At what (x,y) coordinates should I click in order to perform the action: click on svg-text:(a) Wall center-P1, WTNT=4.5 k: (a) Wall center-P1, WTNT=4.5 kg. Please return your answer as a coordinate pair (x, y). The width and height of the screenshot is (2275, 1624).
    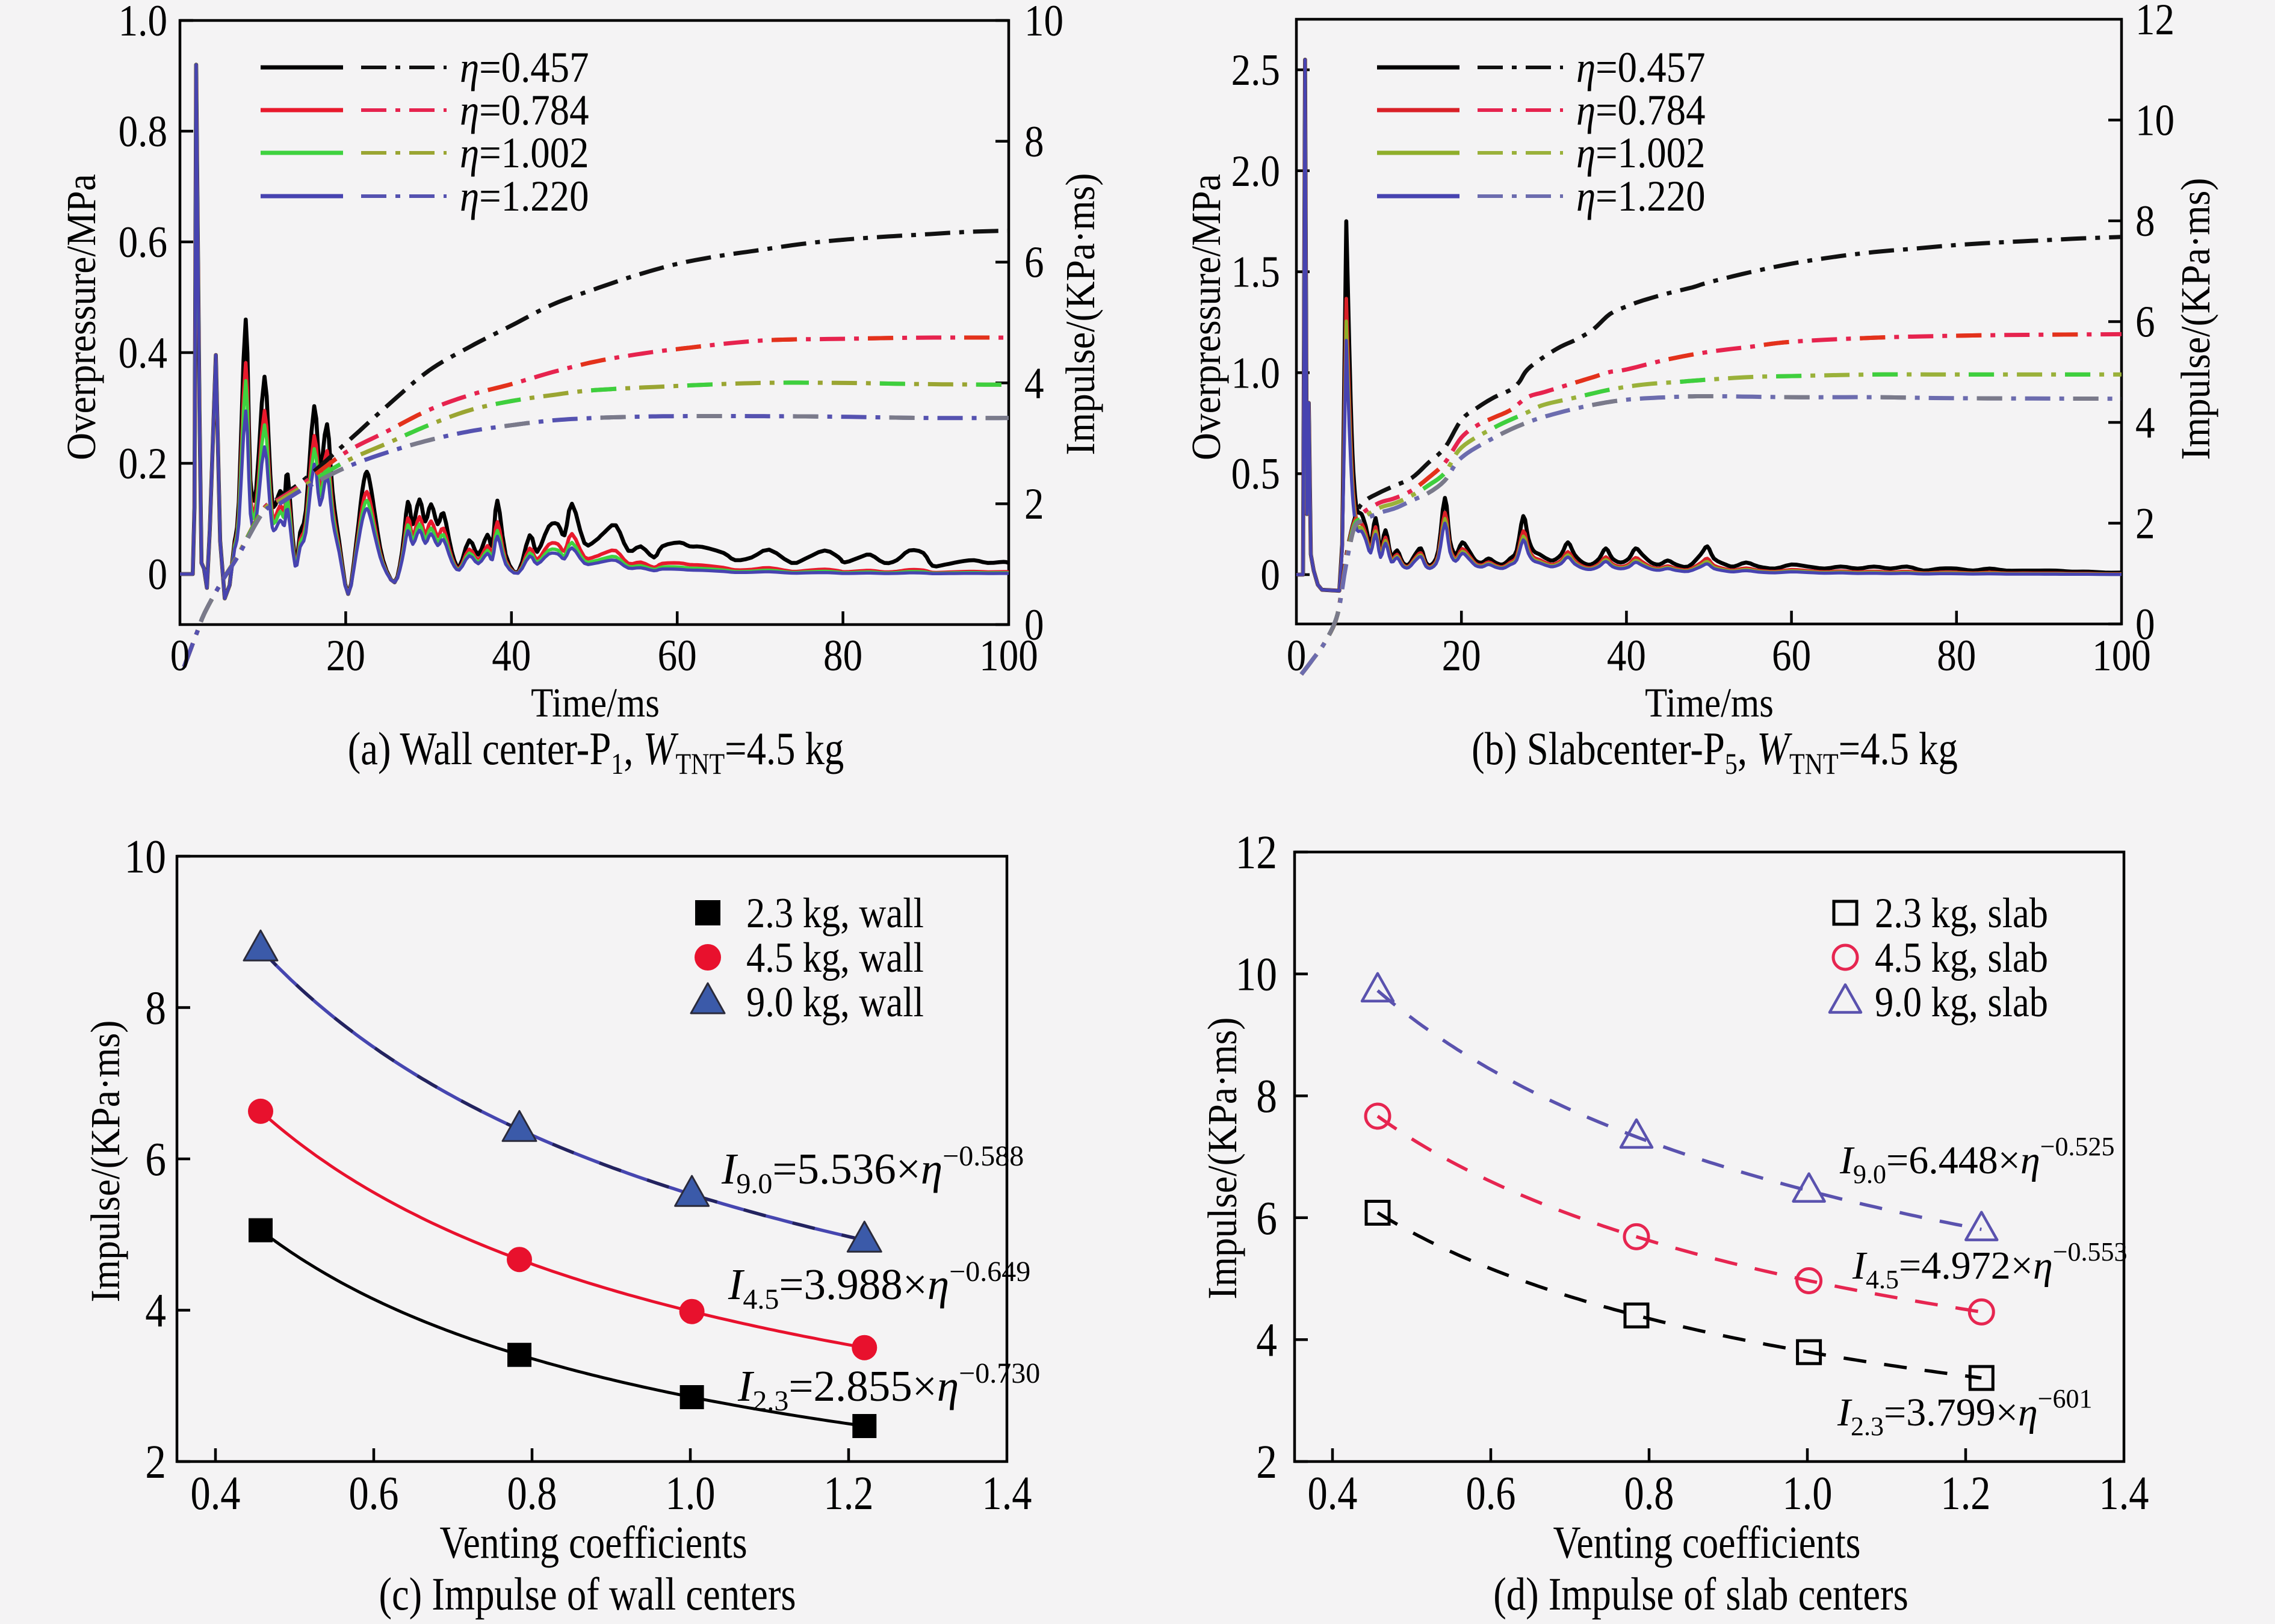
    Looking at the image, I should click on (596, 752).